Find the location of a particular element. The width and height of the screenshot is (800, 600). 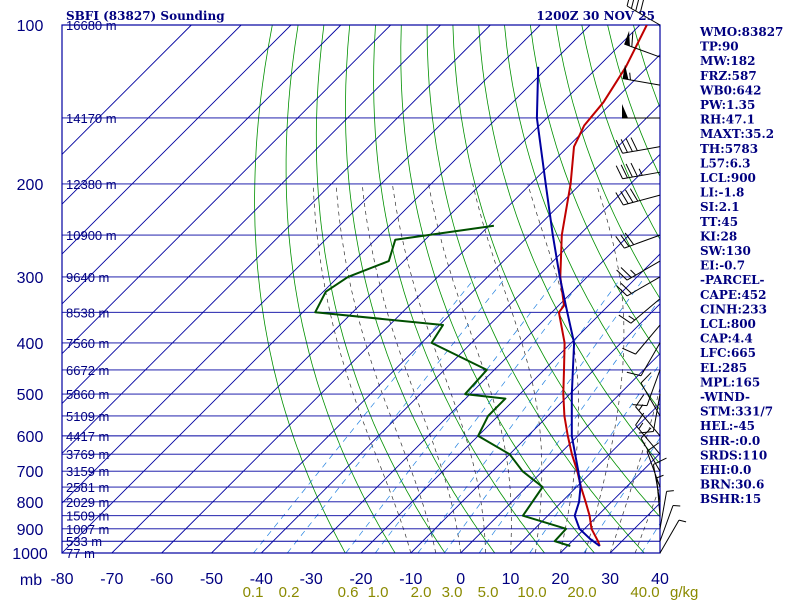

index-line: FRZ:587 is located at coordinates (728, 76).